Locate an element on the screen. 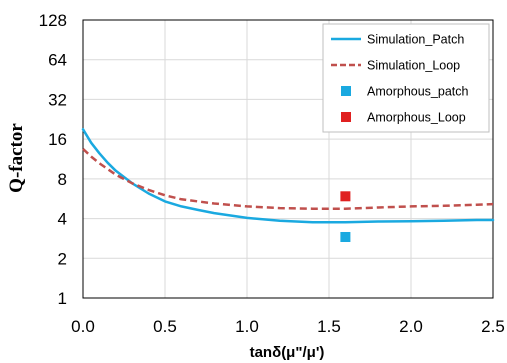 Image resolution: width=507 pixels, height=363 pixels. x-axis-label: tanδ(μ"/μ') is located at coordinates (287, 352).